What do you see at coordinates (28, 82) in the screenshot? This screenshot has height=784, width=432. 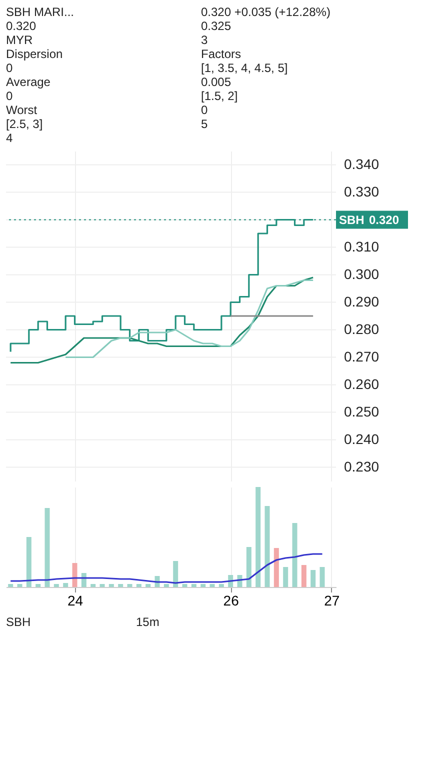 I see `text: Average` at bounding box center [28, 82].